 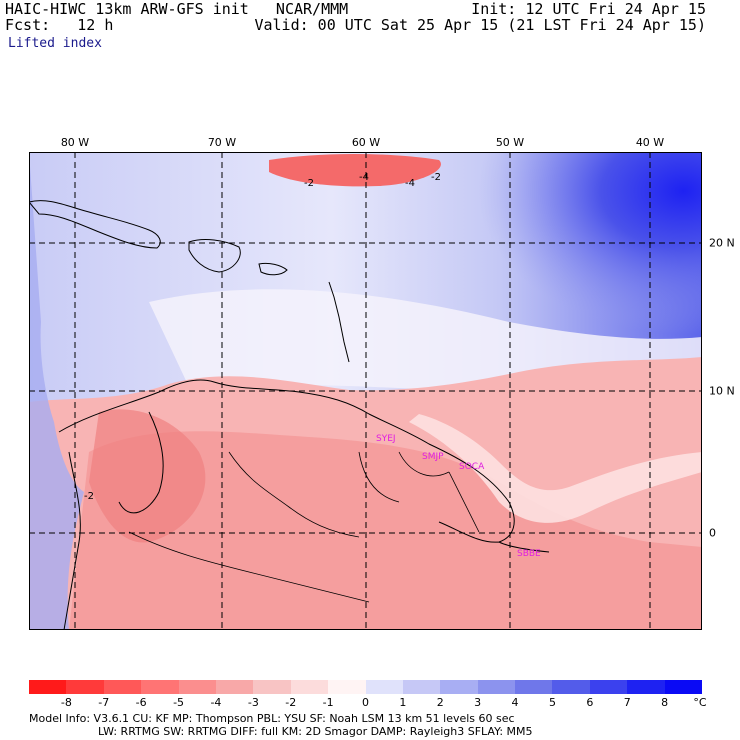 What do you see at coordinates (510, 142) in the screenshot?
I see `lon-label: 50 W` at bounding box center [510, 142].